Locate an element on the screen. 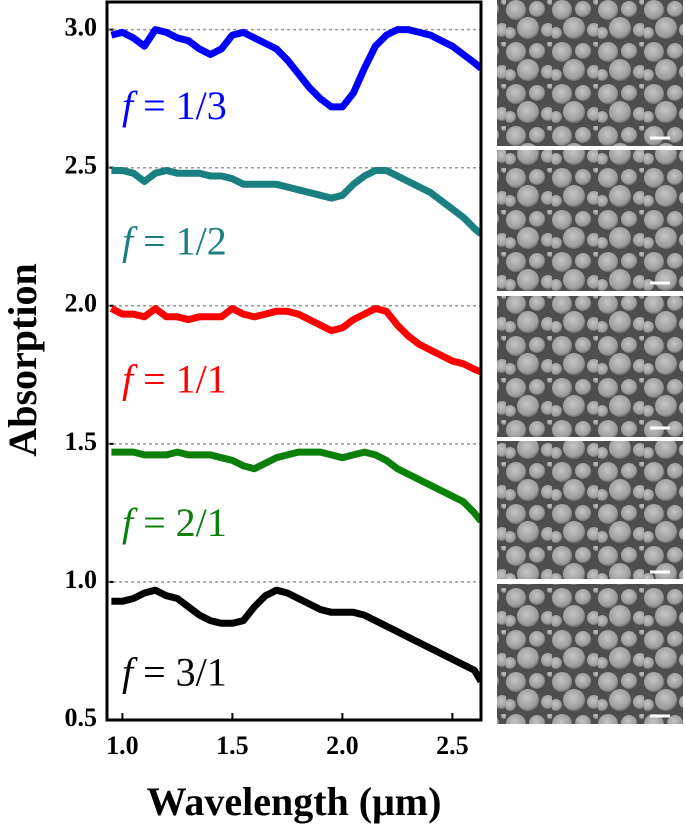 The image size is (685, 829). y-tick-label: 2.0 is located at coordinates (81, 303).